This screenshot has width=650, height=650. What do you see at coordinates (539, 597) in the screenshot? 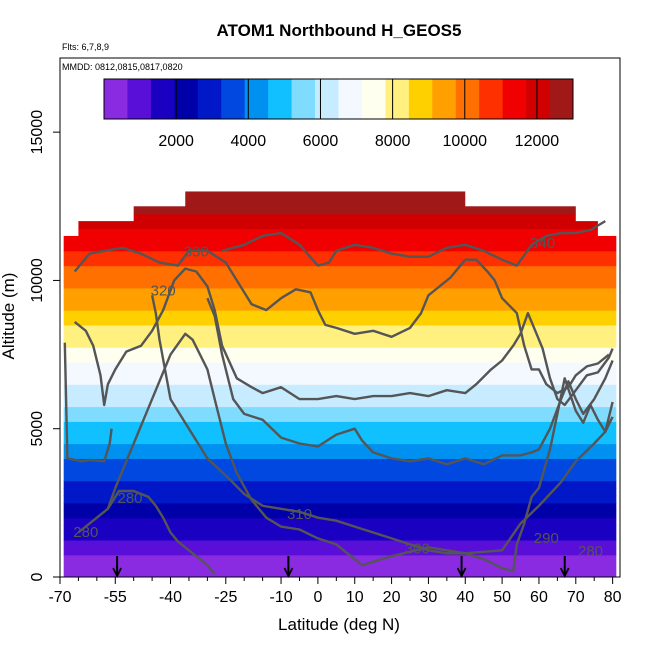
I see `x-tick-label: 60` at bounding box center [539, 597].